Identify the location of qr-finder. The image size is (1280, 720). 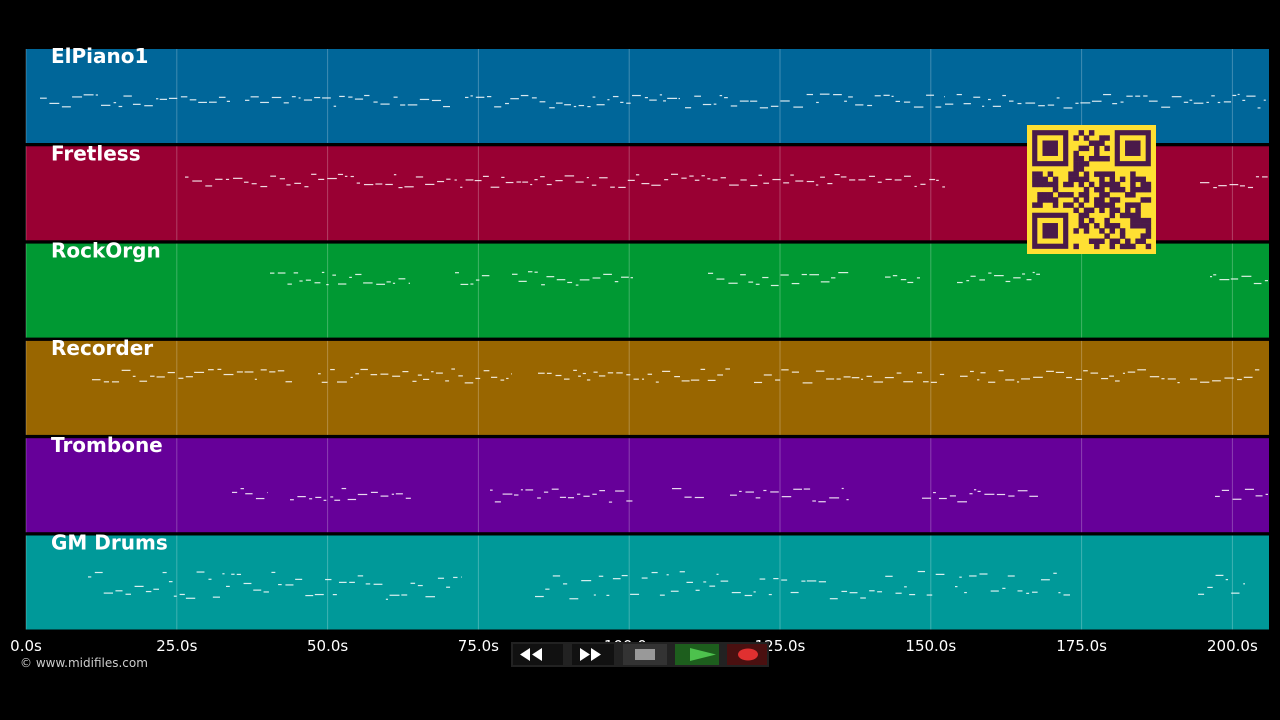
(1050, 148).